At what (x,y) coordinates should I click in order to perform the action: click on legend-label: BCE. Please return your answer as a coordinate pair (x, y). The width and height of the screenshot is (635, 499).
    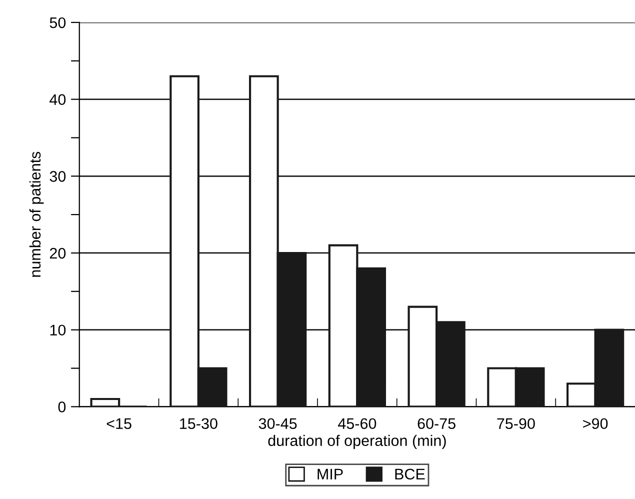
    Looking at the image, I should click on (410, 474).